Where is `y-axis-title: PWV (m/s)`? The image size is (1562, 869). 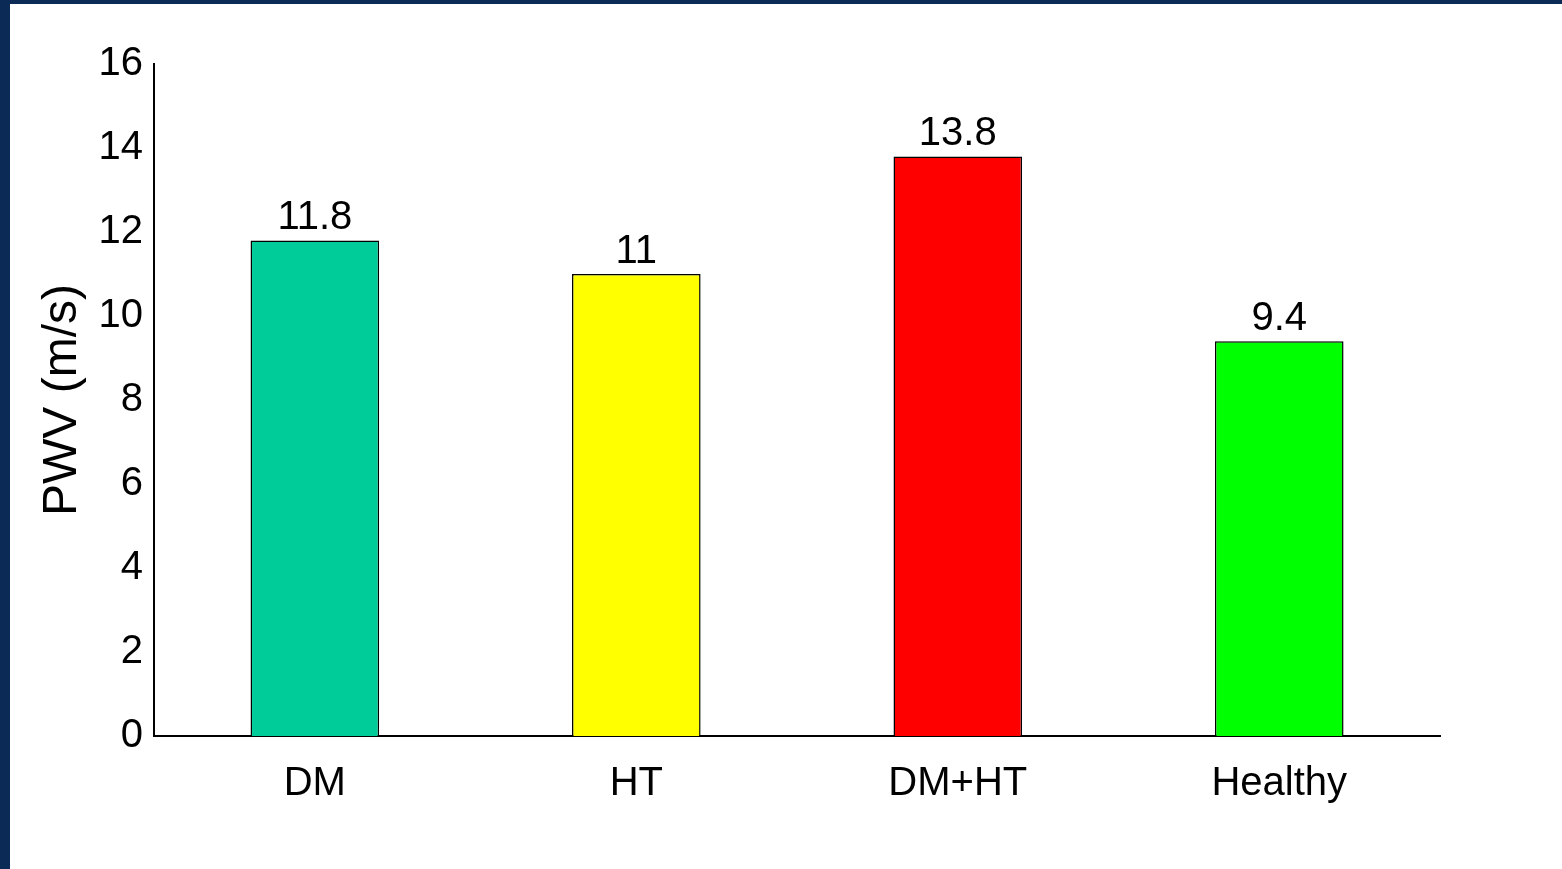
y-axis-title: PWV (m/s) is located at coordinates (60, 400).